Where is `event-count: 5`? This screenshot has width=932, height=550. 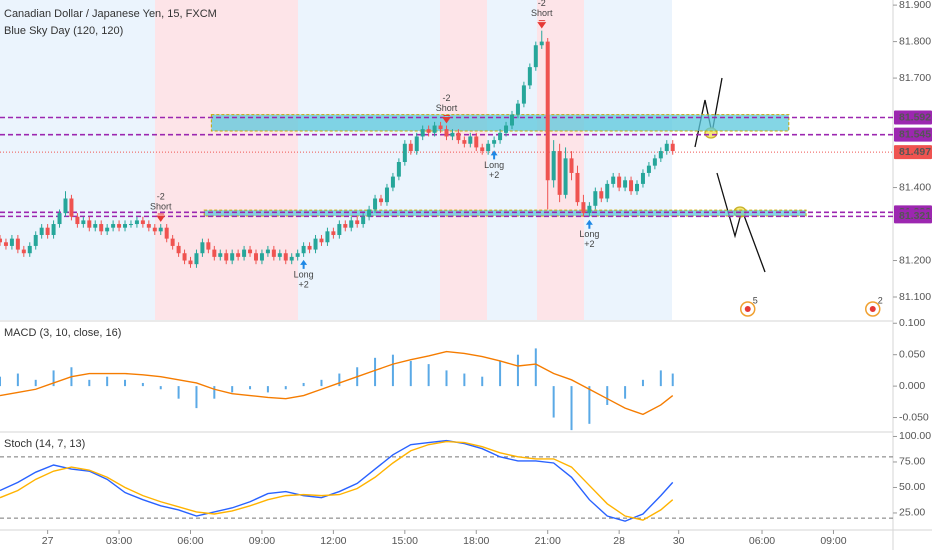
event-count: 5 is located at coordinates (755, 300).